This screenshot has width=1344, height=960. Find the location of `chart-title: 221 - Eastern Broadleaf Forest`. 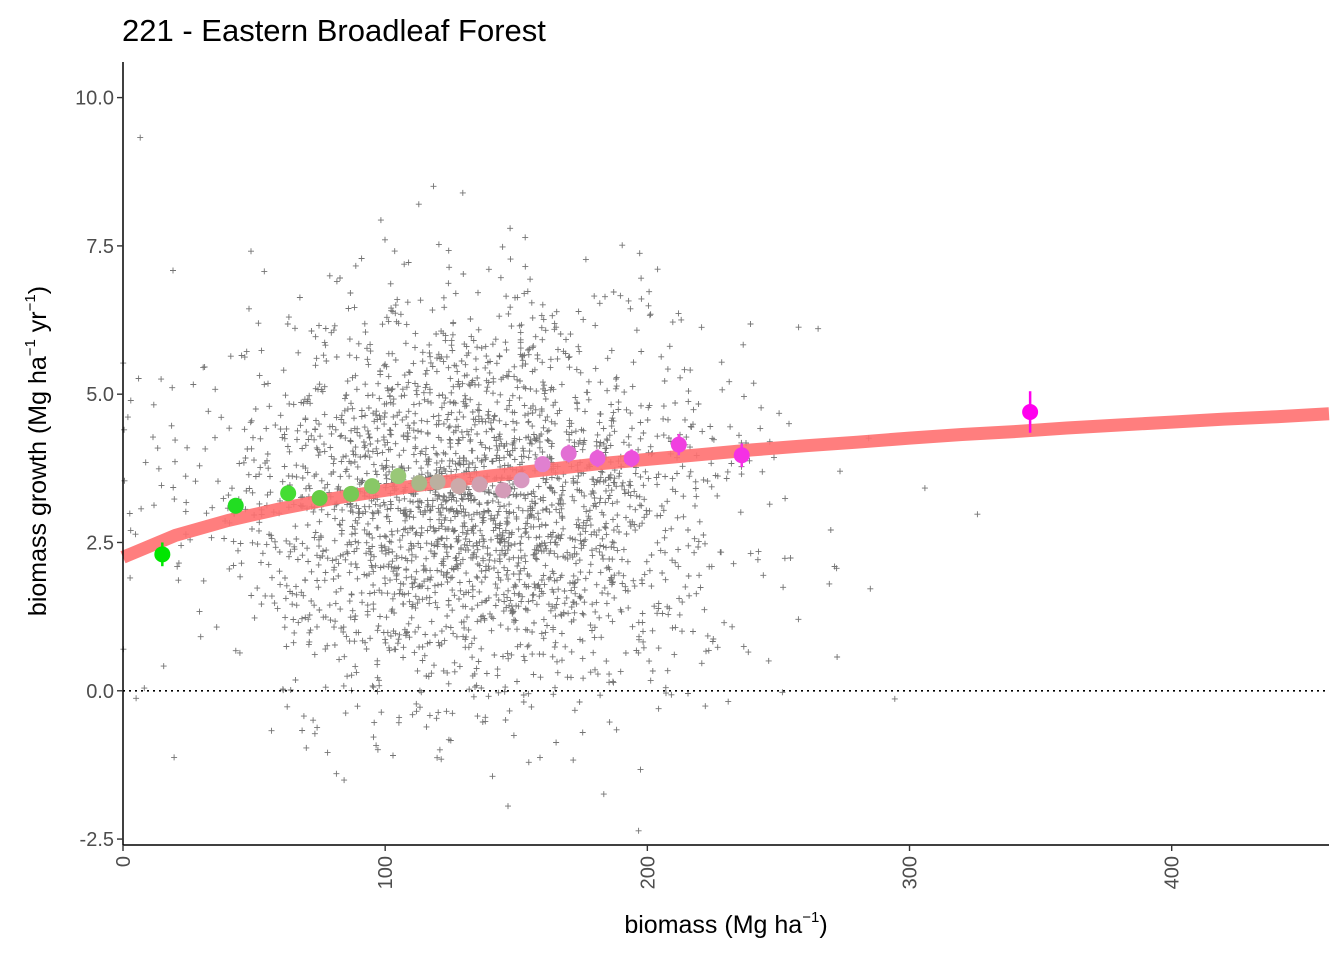

chart-title: 221 - Eastern Broadleaf Forest is located at coordinates (334, 30).